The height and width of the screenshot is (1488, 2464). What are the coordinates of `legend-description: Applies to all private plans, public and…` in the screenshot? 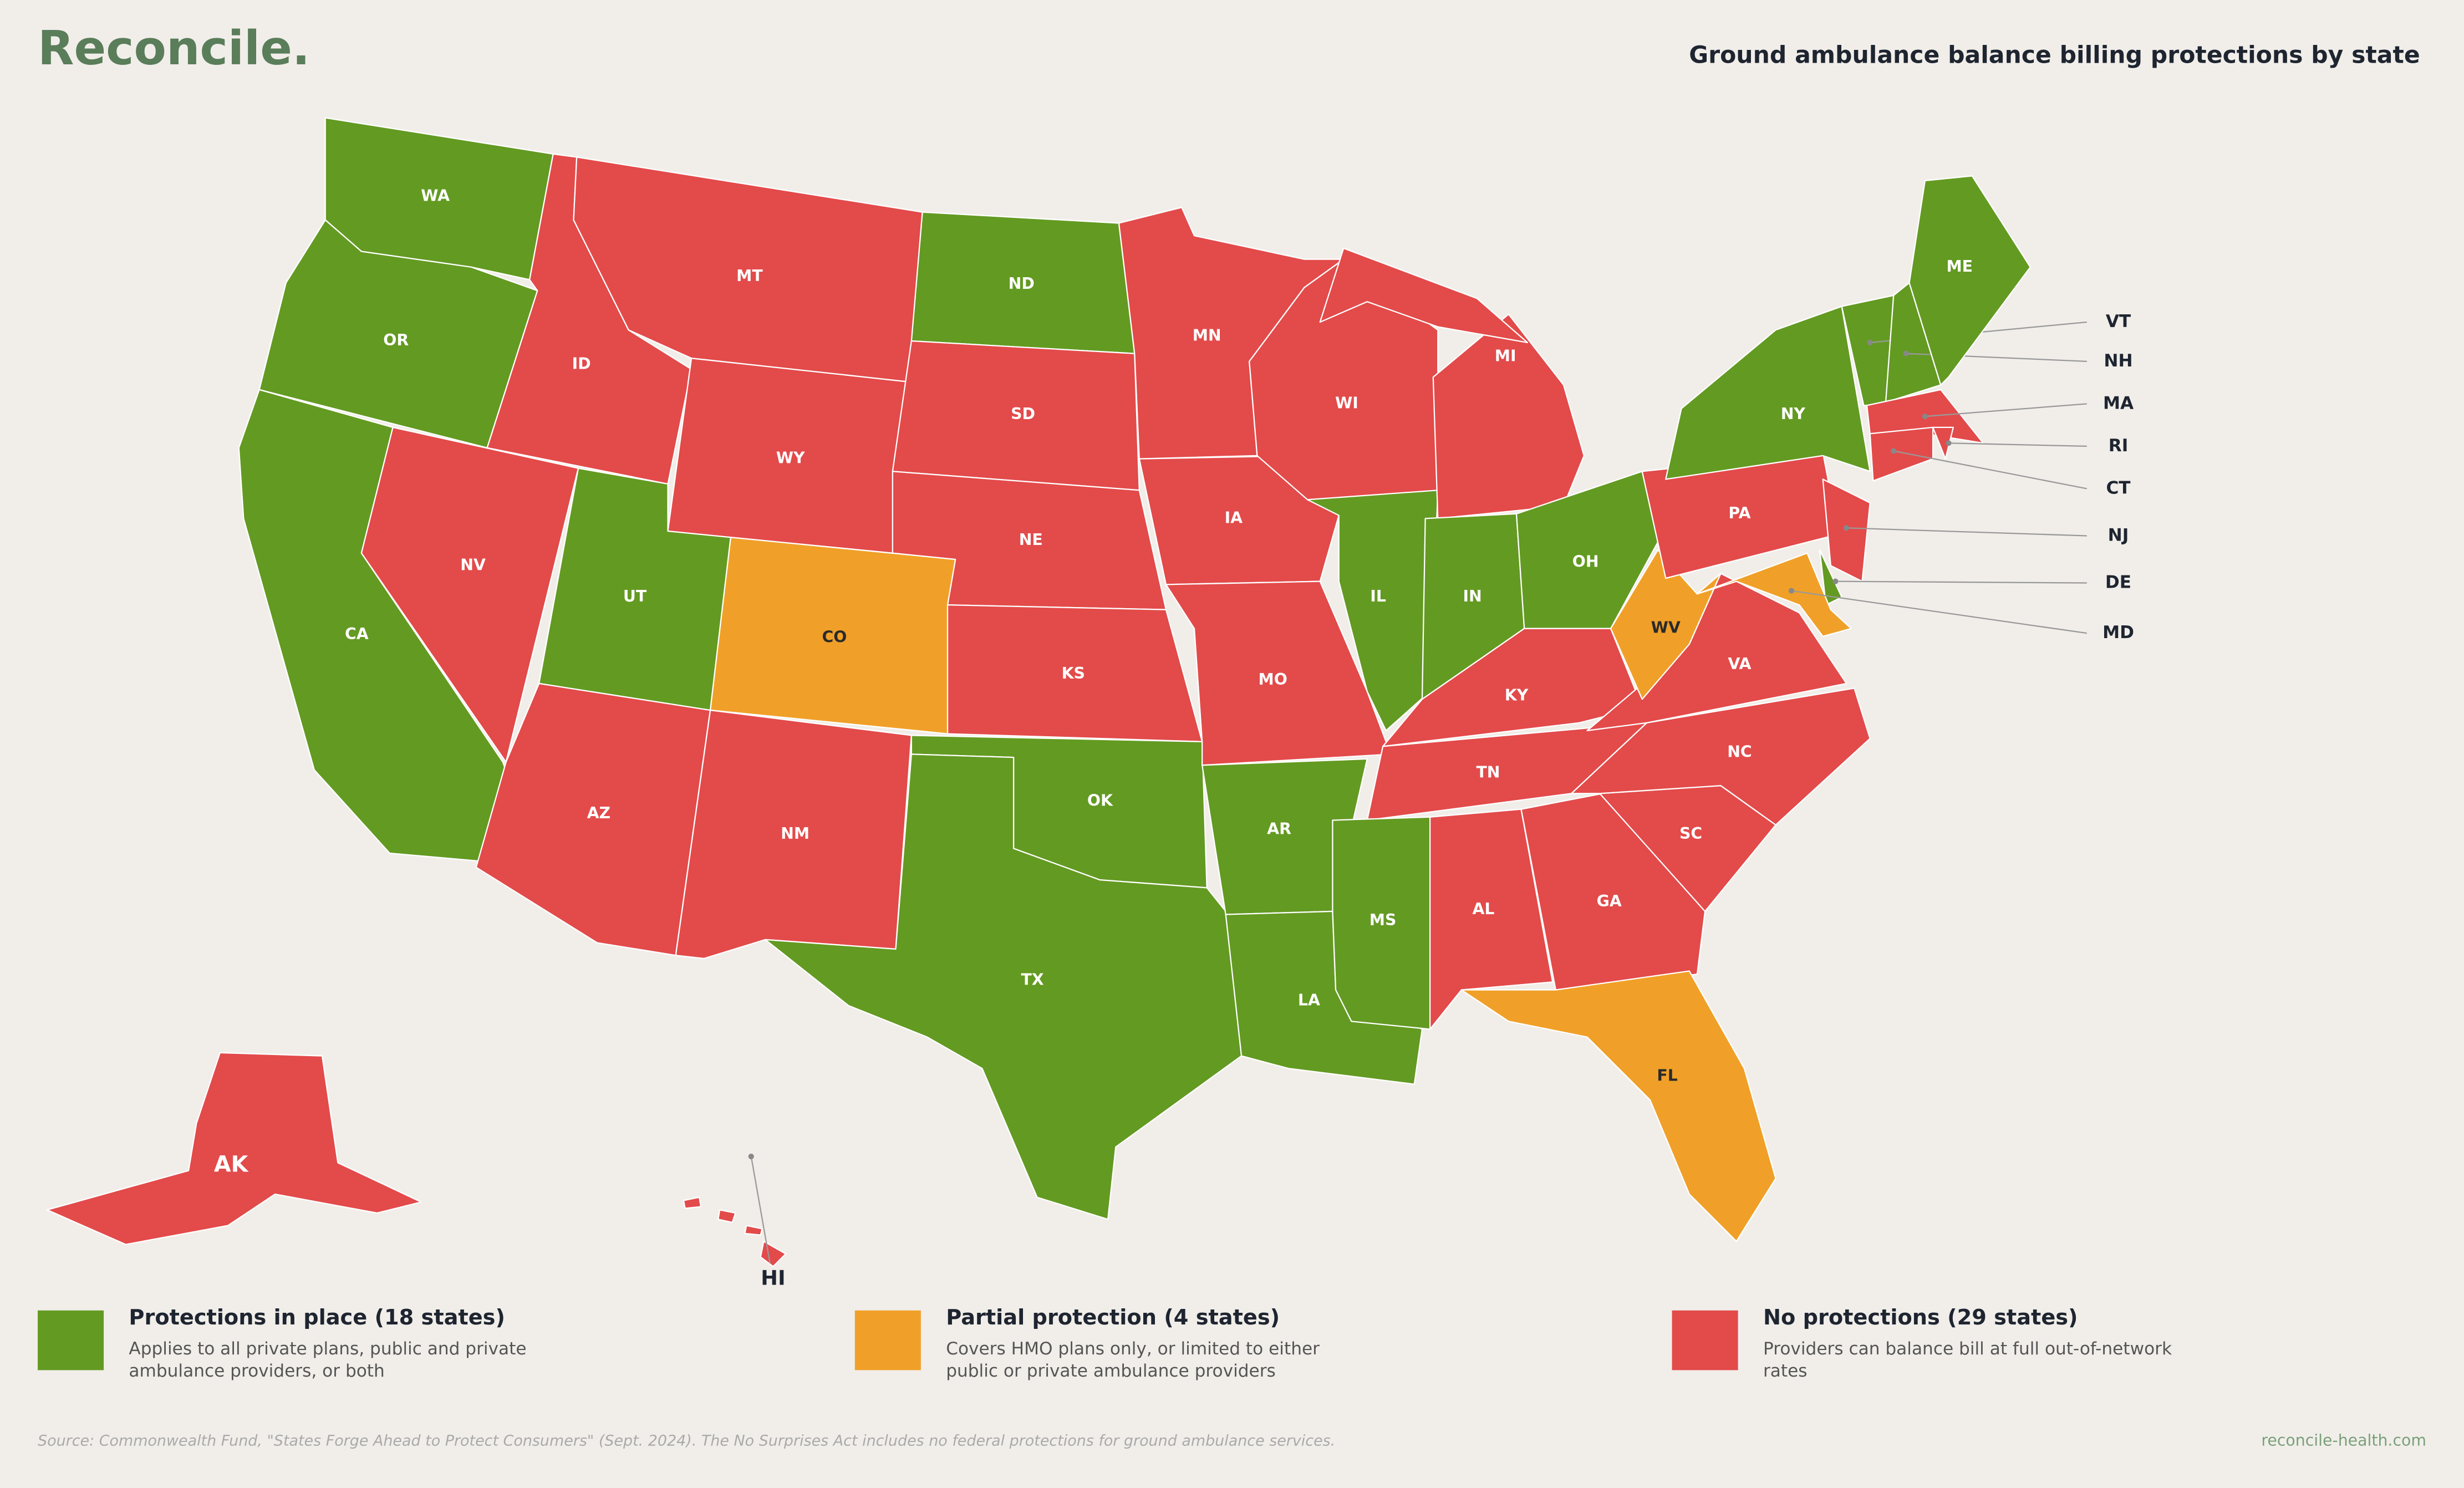 It's located at (328, 1360).